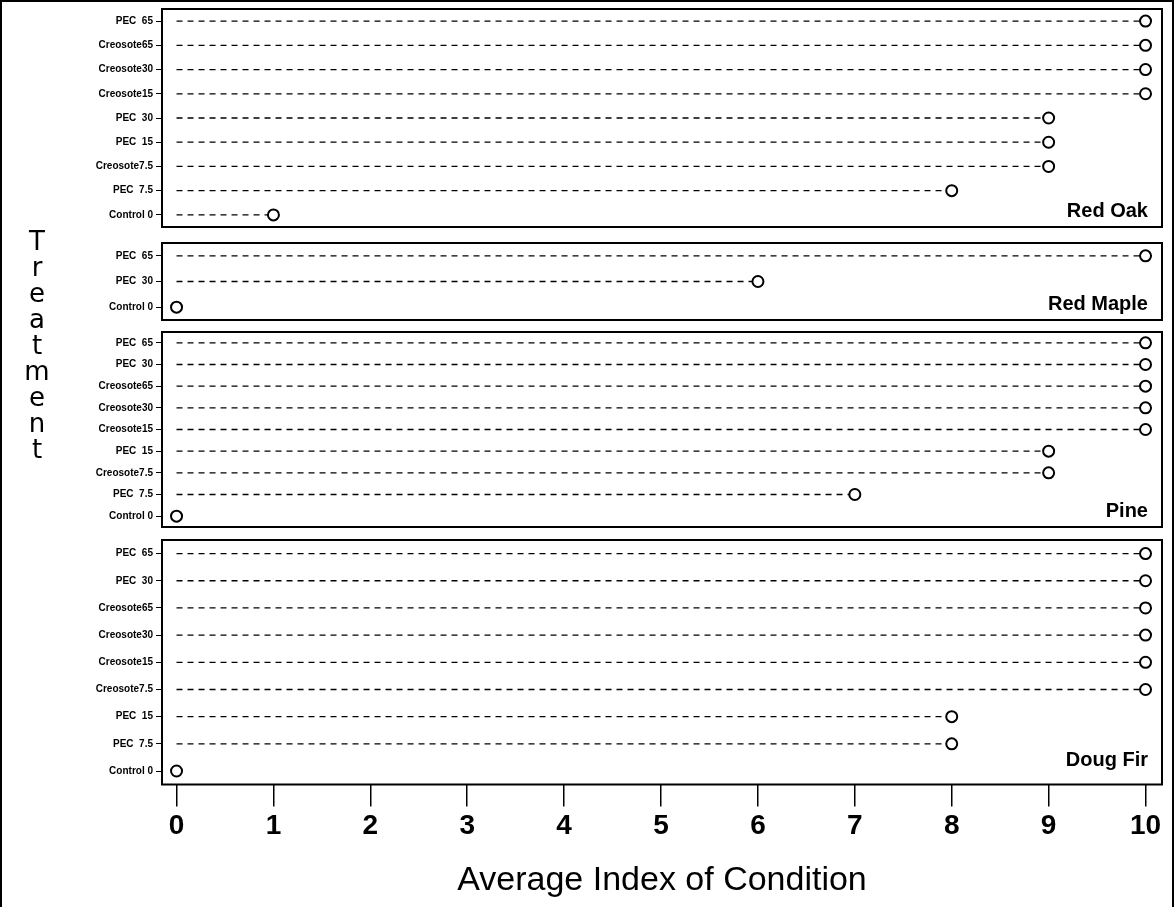 This screenshot has width=1174, height=909. I want to click on text: Pine, so click(1126, 509).